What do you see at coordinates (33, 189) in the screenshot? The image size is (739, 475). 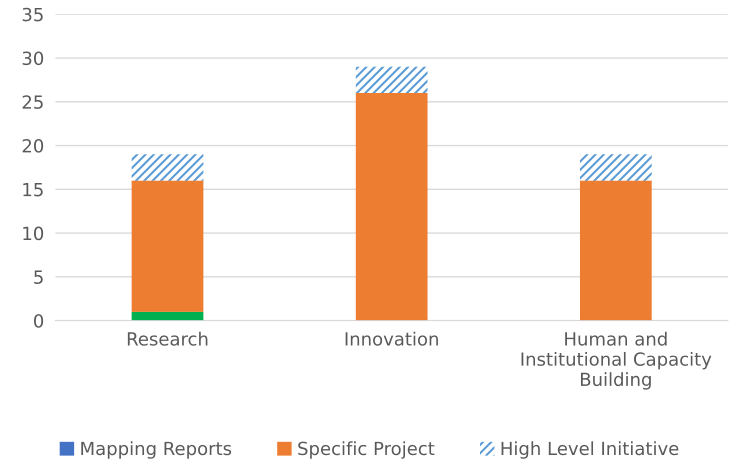 I see `y-tick-label: 15` at bounding box center [33, 189].